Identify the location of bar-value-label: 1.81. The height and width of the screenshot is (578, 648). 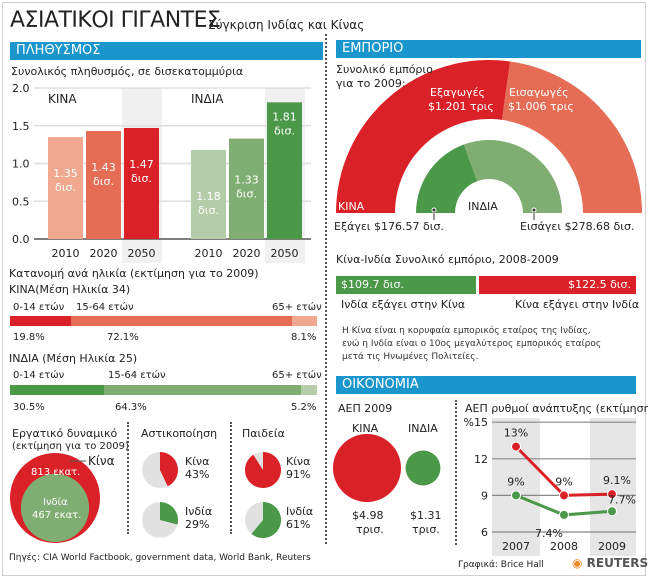
(284, 116).